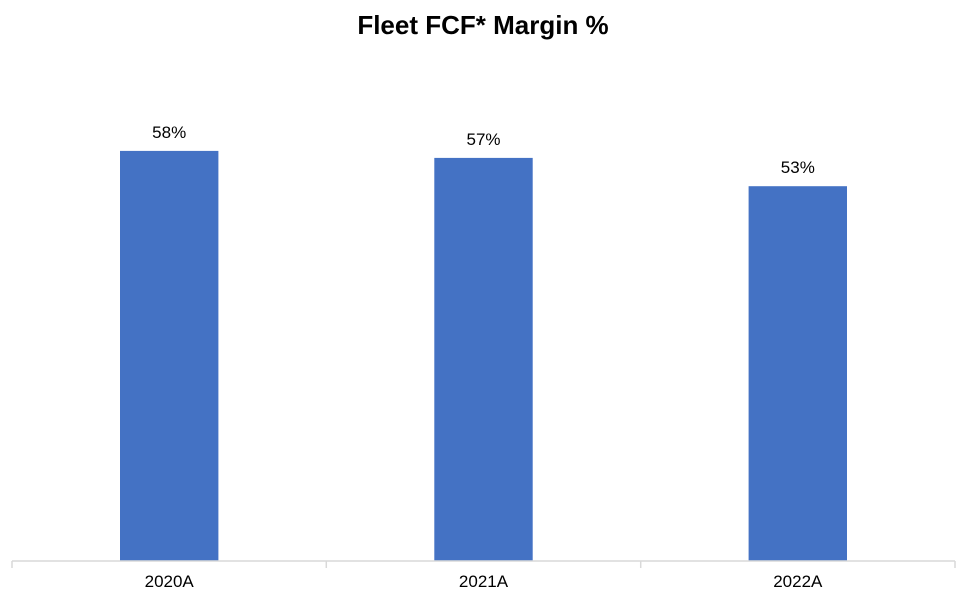 This screenshot has height=595, width=957. Describe the element at coordinates (170, 581) in the screenshot. I see `tick-label-2020A: 2020A` at that location.